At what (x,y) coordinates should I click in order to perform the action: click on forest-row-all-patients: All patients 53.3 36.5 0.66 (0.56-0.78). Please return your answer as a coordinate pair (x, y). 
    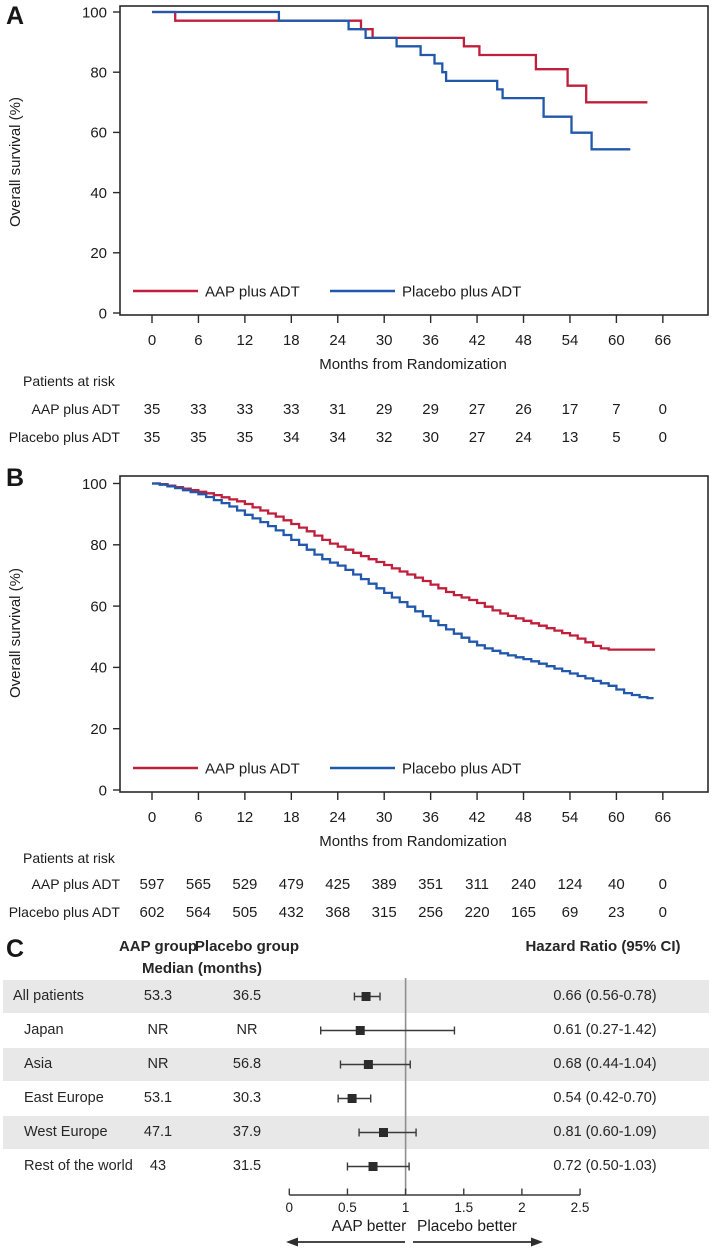
    Looking at the image, I should click on (356, 996).